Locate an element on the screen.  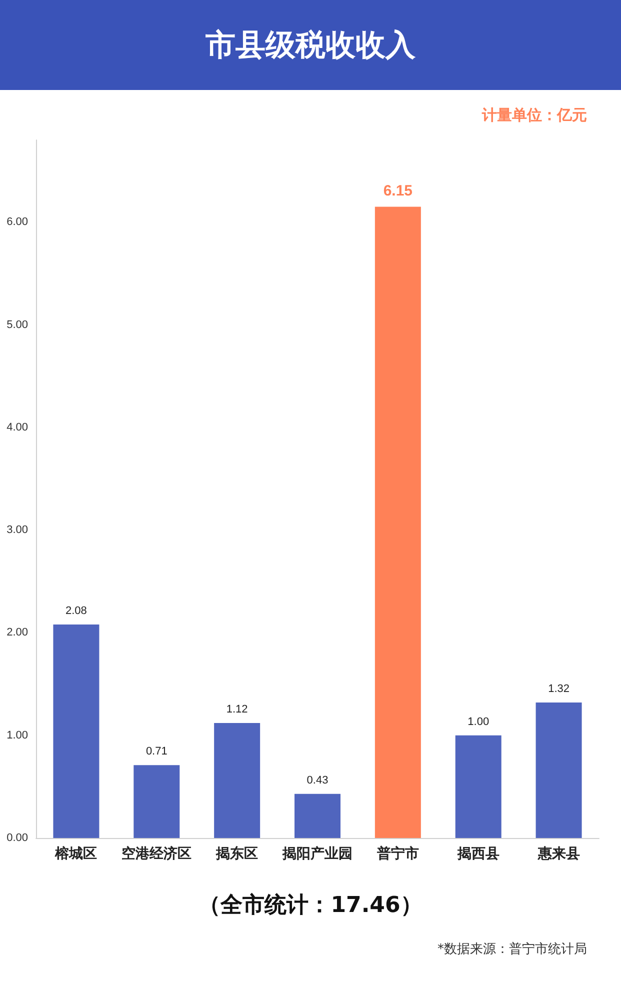
text: （全市统计：17.46） is located at coordinates (311, 906).